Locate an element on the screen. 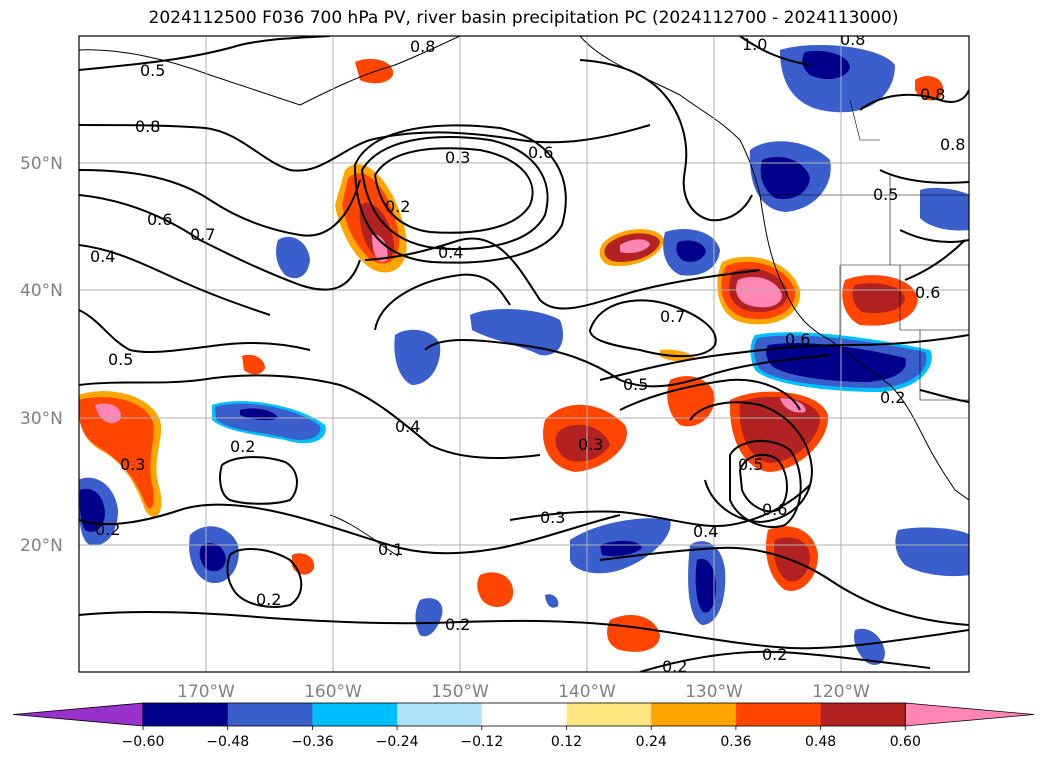 This screenshot has width=1047, height=765. contour-label: 0.1 is located at coordinates (390, 549).